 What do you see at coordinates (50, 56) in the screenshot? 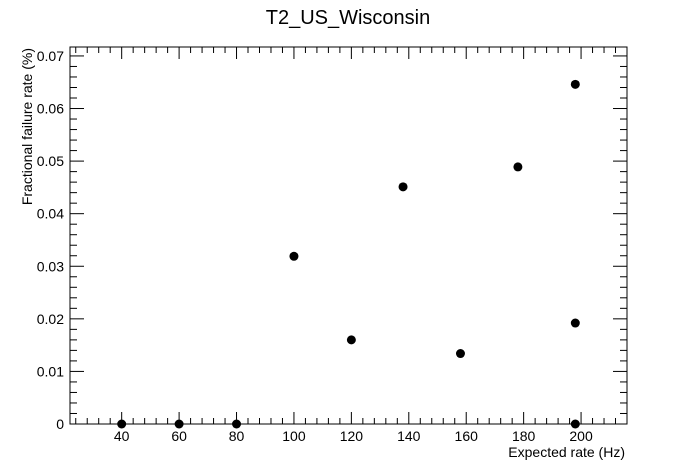
I see `y-tick-label: 0.07` at bounding box center [50, 56].